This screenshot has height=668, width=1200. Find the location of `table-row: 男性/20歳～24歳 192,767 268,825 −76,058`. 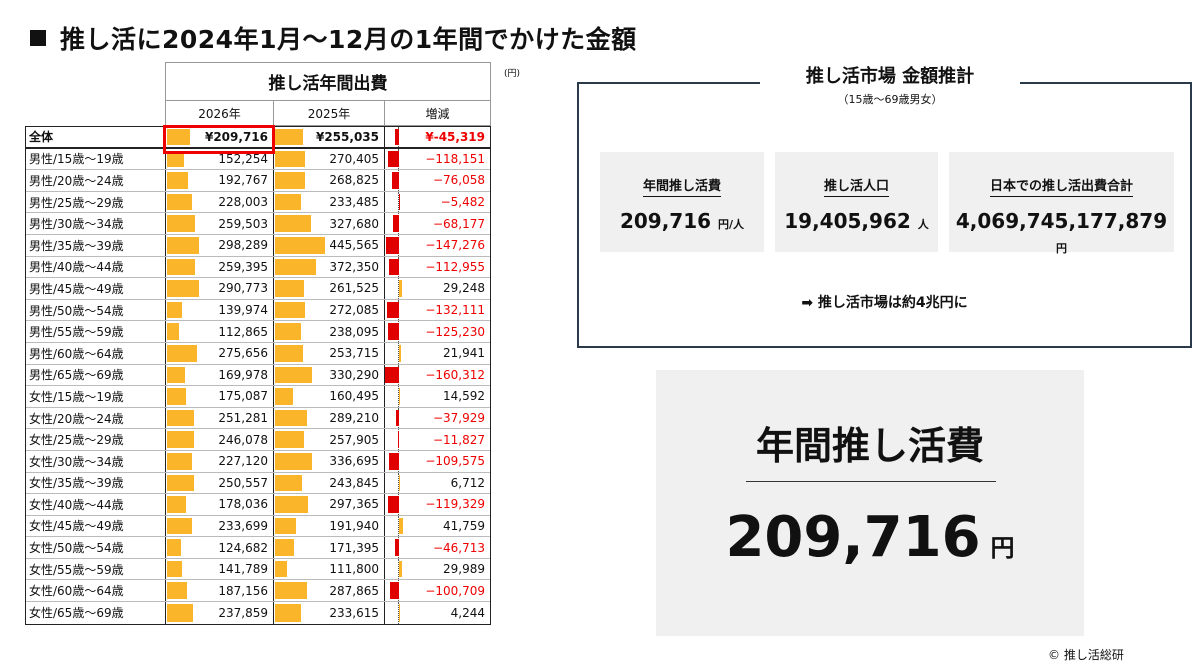

table-row: 男性/20歳～24歳 192,767 268,825 −76,058 is located at coordinates (258, 181).